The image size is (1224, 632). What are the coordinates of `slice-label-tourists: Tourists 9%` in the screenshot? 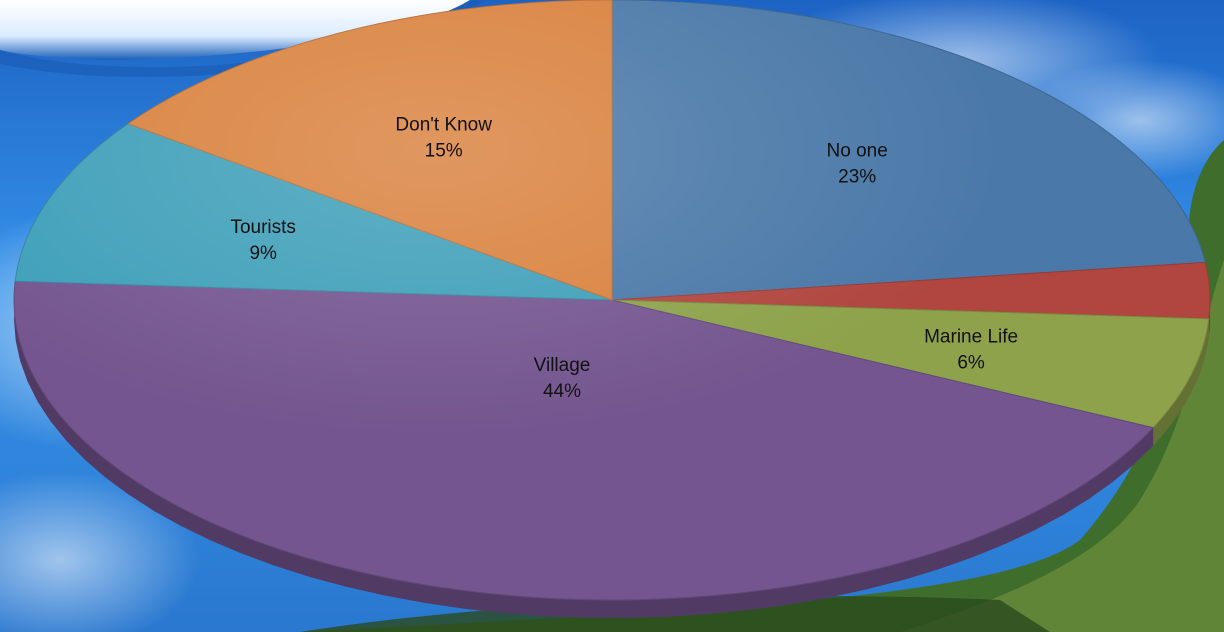 It's located at (262, 240).